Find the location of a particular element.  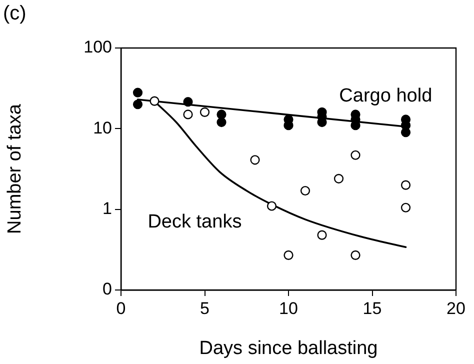

x-tick-label: 10 is located at coordinates (288, 308).